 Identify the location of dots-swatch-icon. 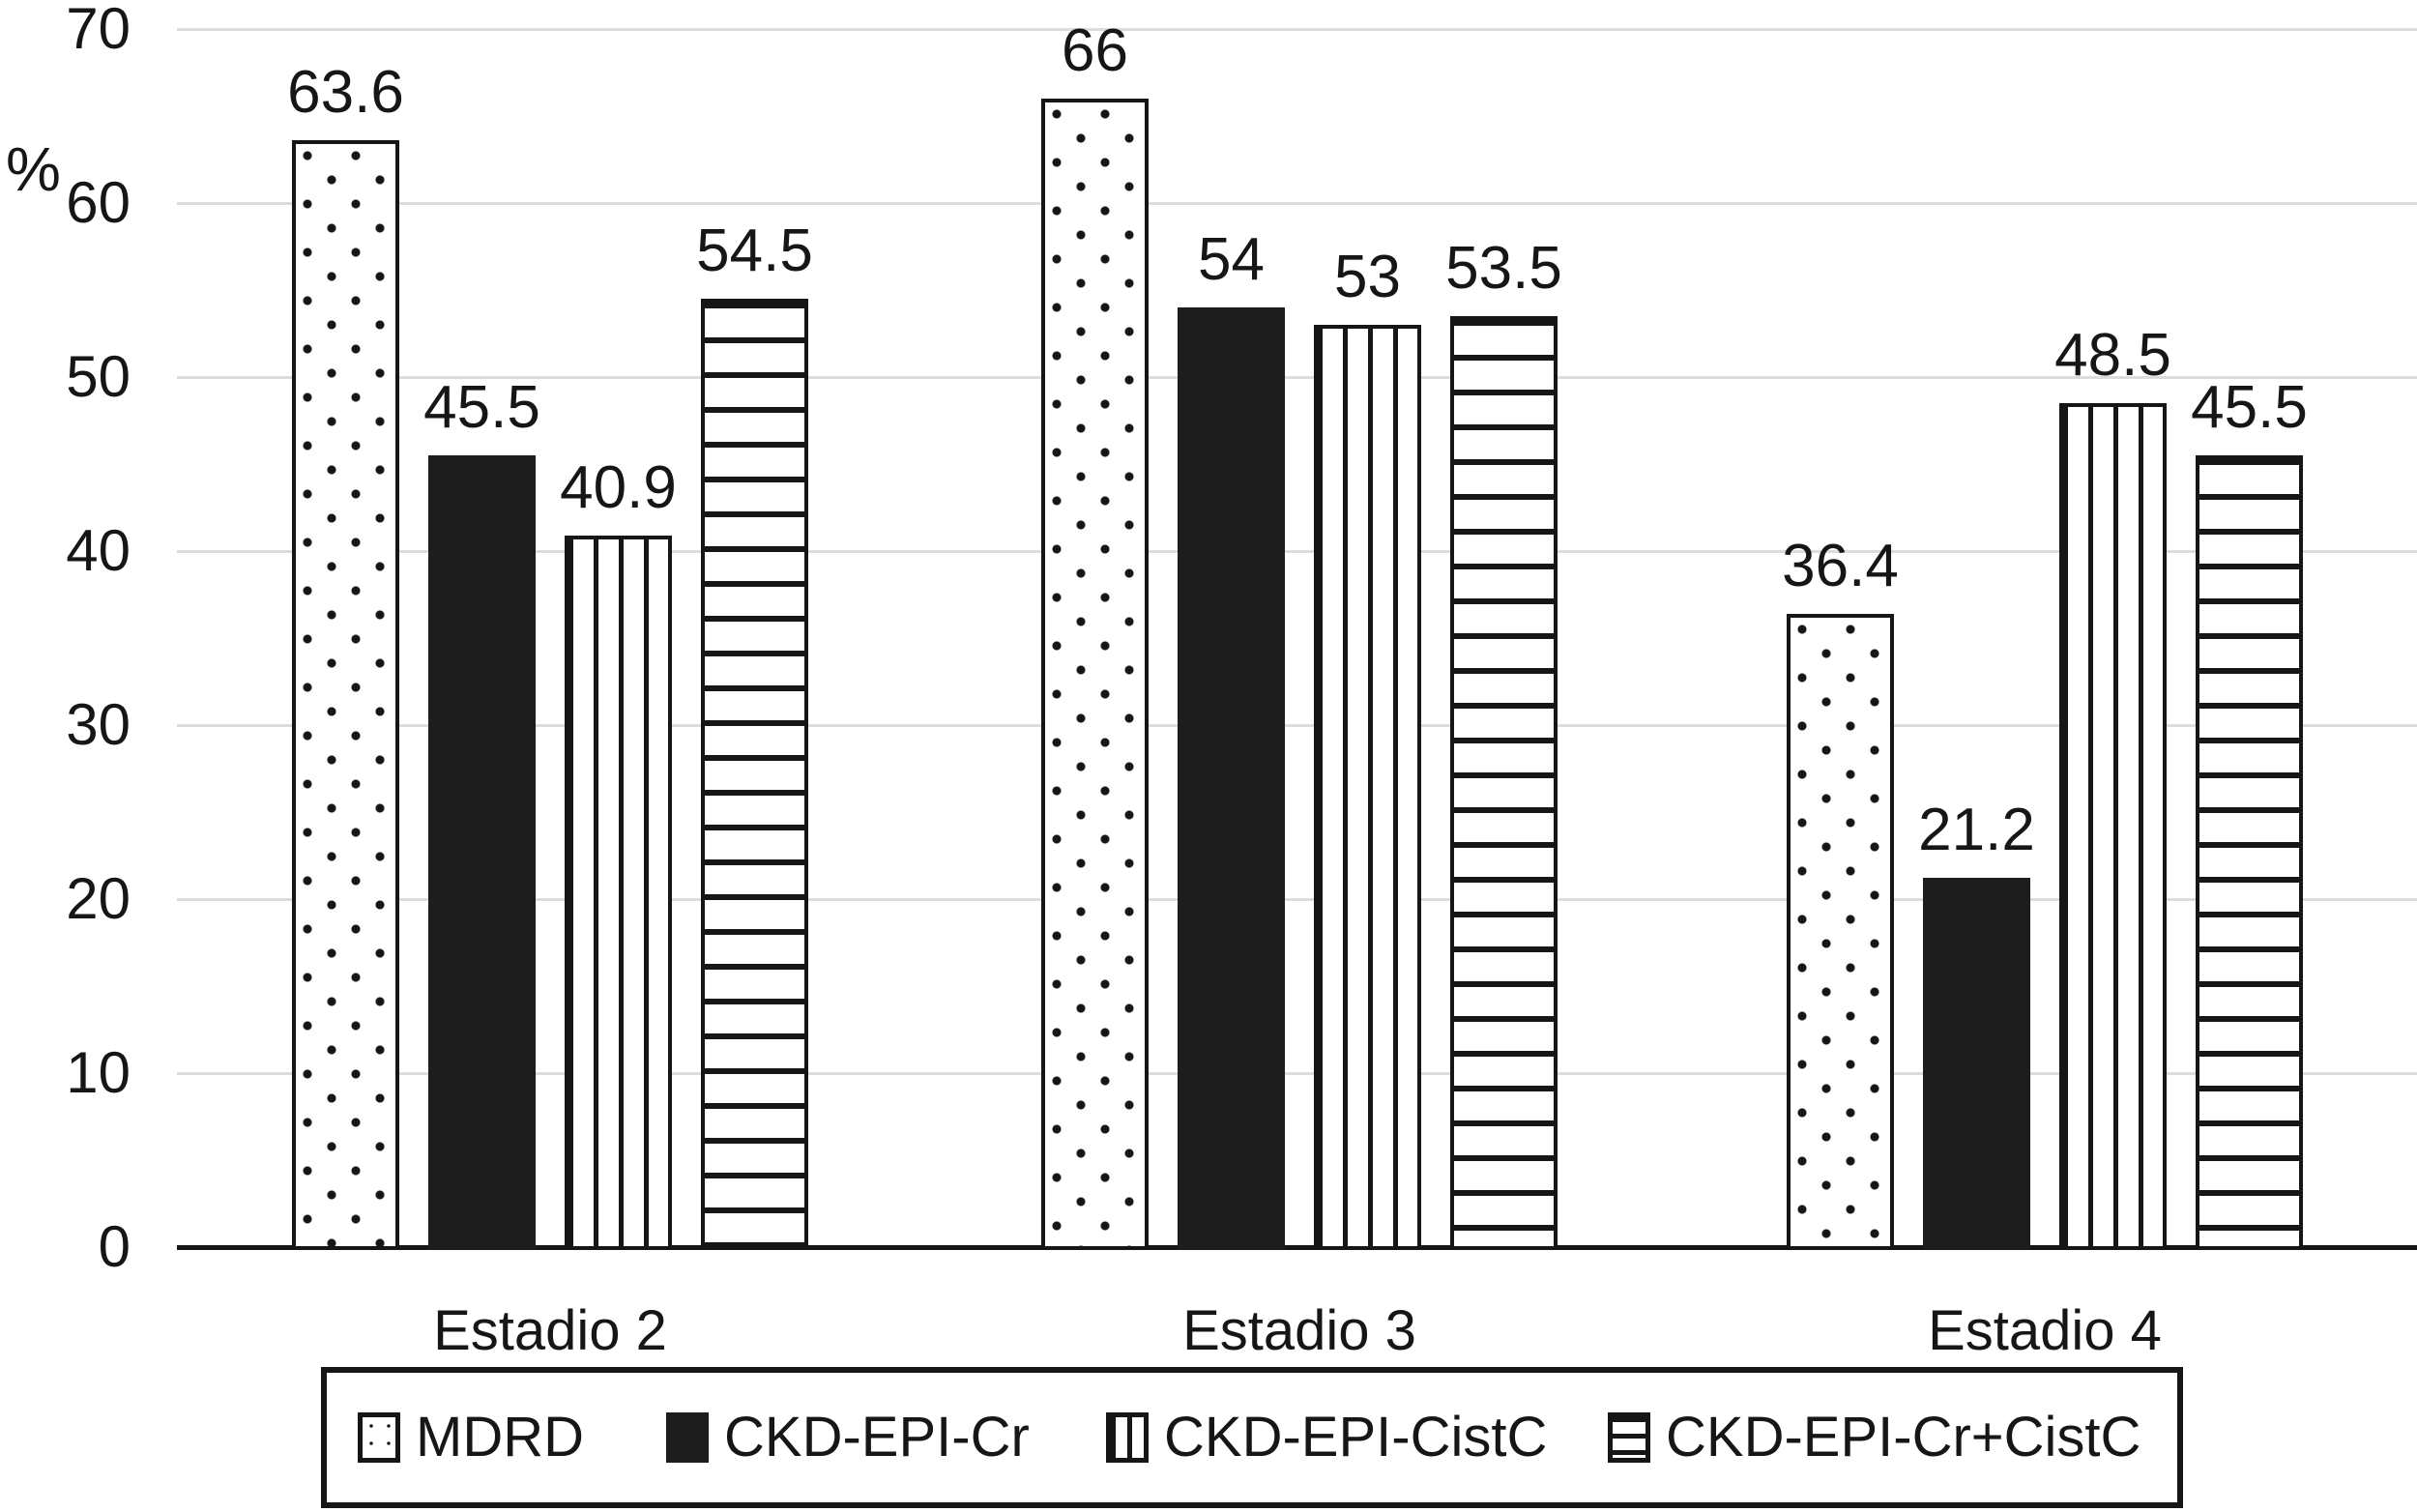
(379, 1437).